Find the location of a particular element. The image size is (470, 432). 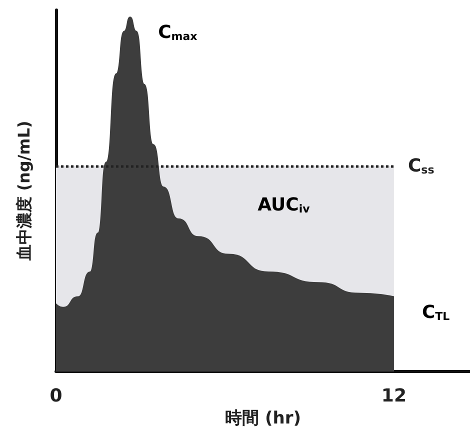

annotation: Cmax is located at coordinates (178, 33).